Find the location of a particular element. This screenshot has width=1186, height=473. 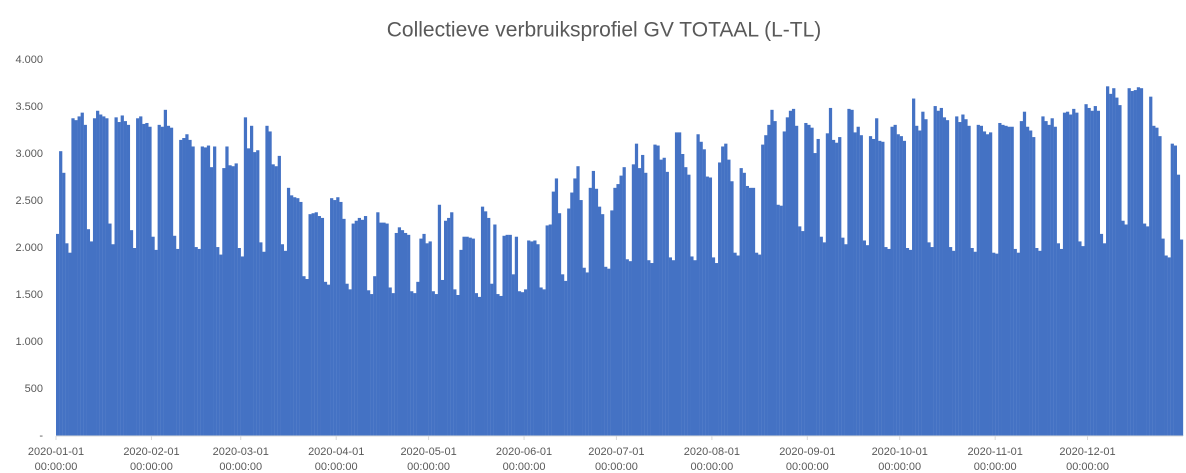

x-tick-label: 2020-10-01 is located at coordinates (900, 452).